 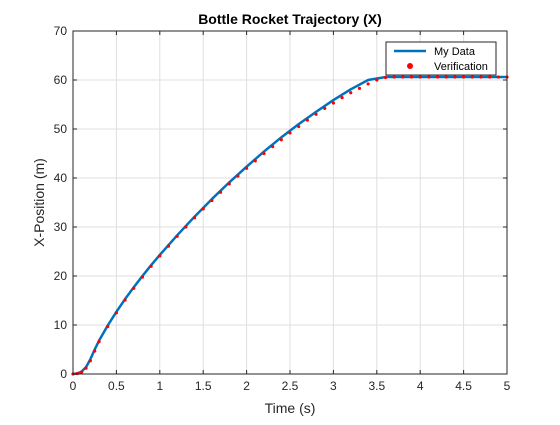 I want to click on y-tick-label: 40, so click(x=61, y=178).